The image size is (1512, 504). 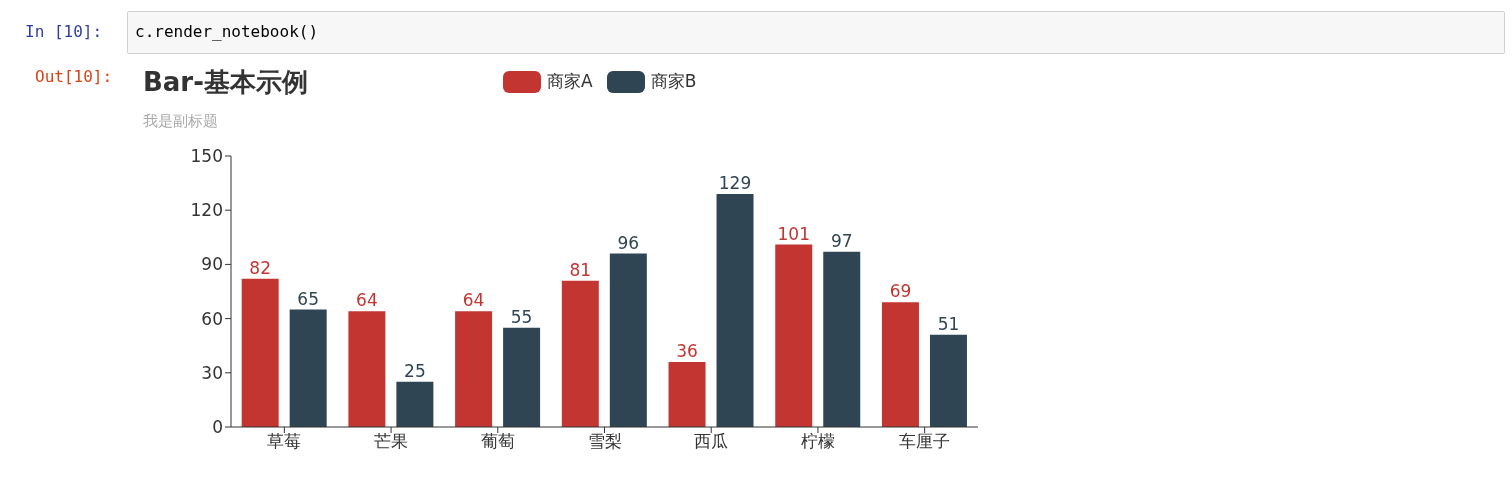 What do you see at coordinates (308, 298) in the screenshot?
I see `data-label: 65` at bounding box center [308, 298].